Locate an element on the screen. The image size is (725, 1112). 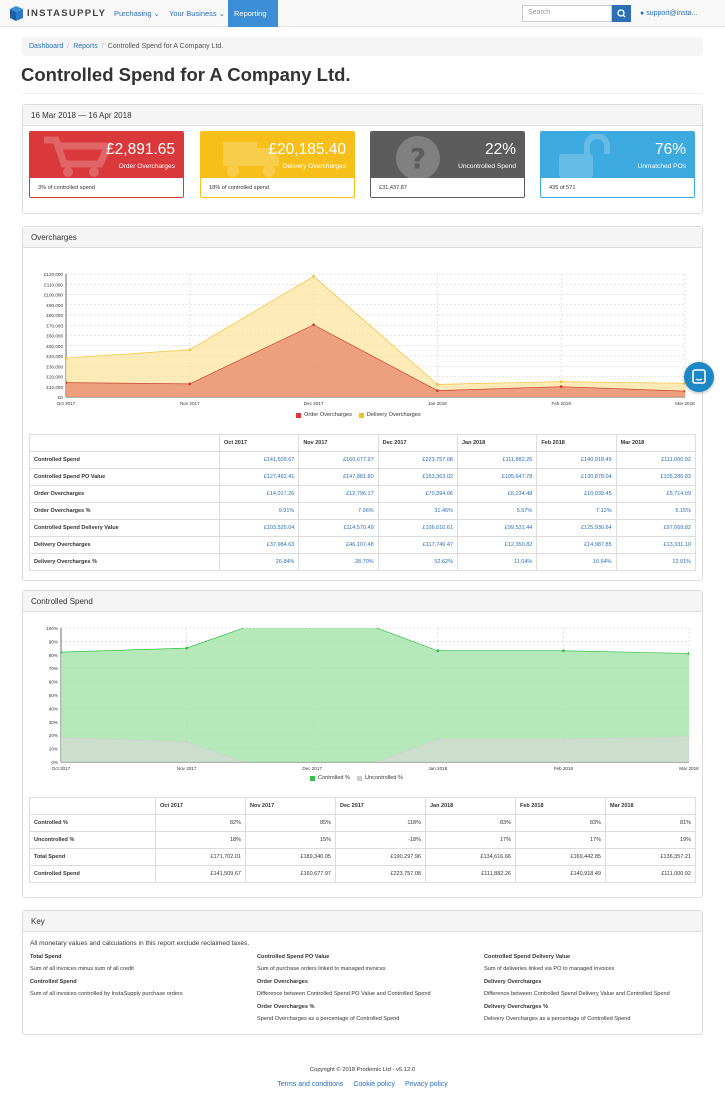
table-cell: £147,881.80 is located at coordinates (338, 477).